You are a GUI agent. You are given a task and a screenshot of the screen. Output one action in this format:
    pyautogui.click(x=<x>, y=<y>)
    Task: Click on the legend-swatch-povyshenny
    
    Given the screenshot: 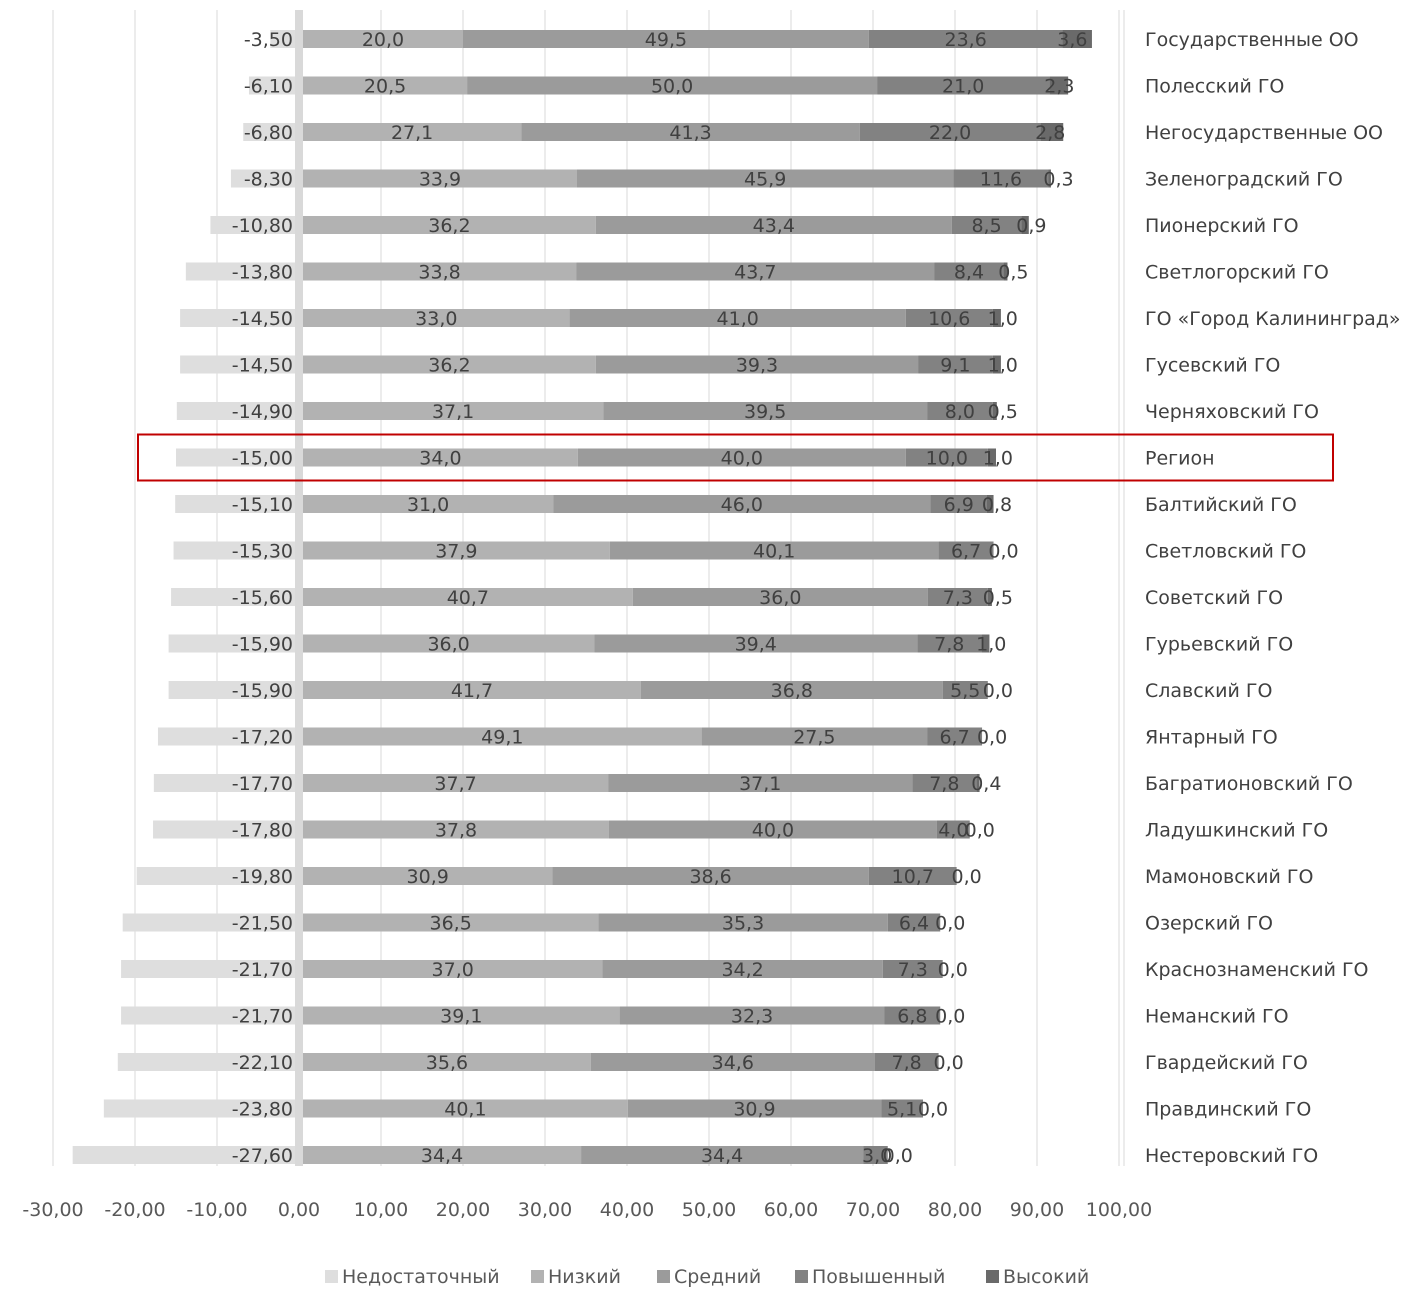 What is the action you would take?
    pyautogui.click(x=801, y=1276)
    